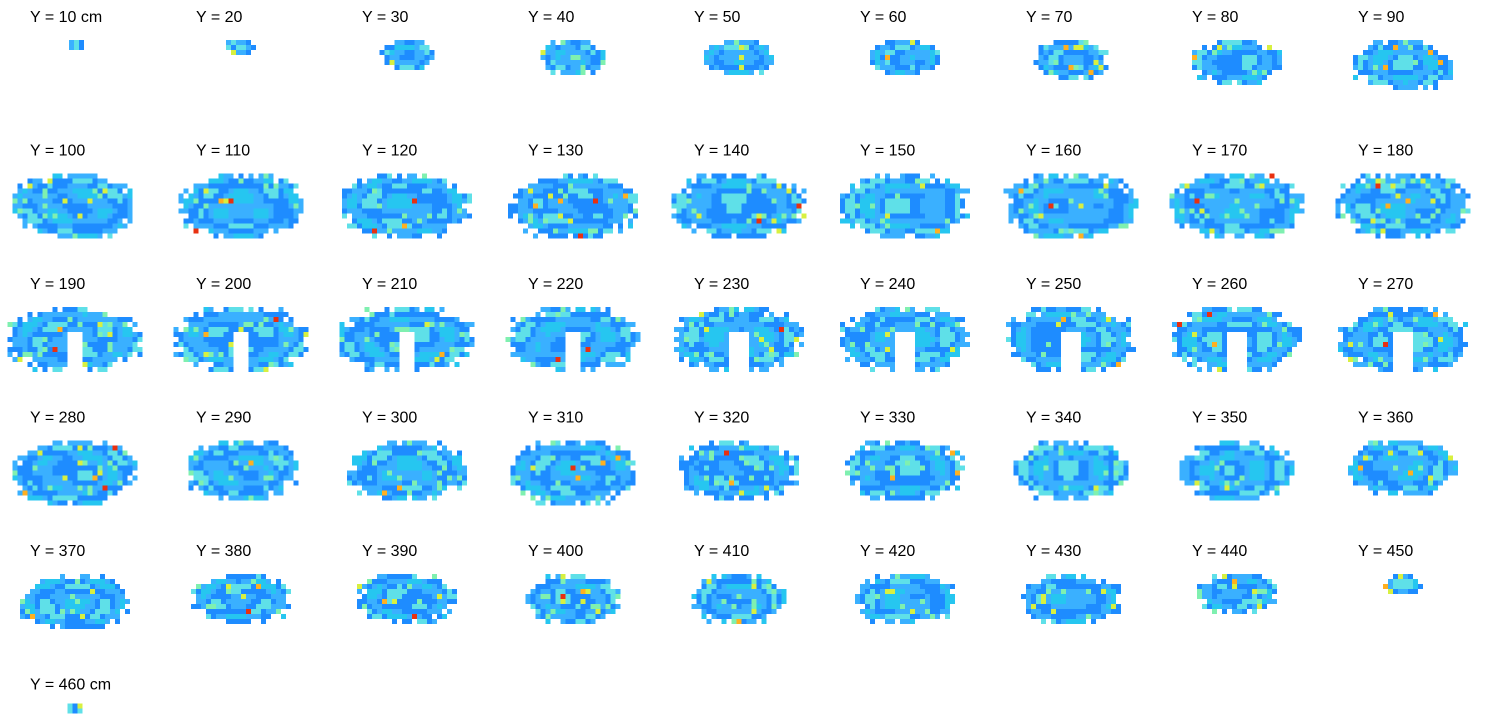  Describe the element at coordinates (887, 151) in the screenshot. I see `panel-label: Y = 150` at that location.